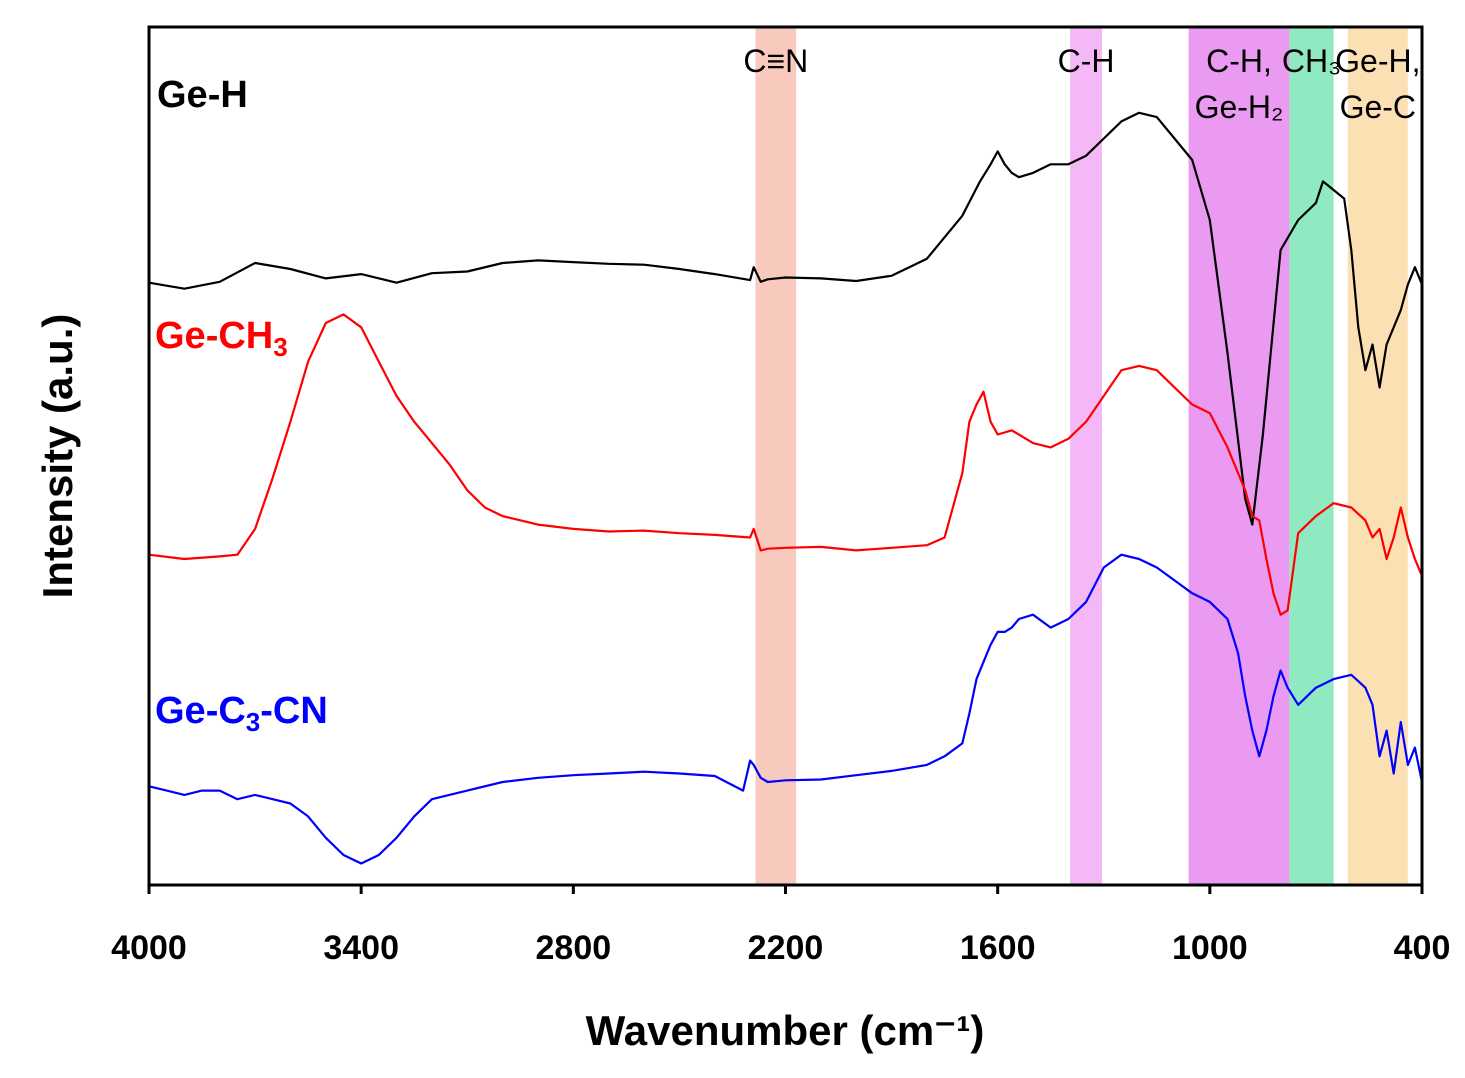 The height and width of the screenshot is (1078, 1465). Describe the element at coordinates (221, 338) in the screenshot. I see `series-label-ge-ch3: Ge-CH3` at that location.